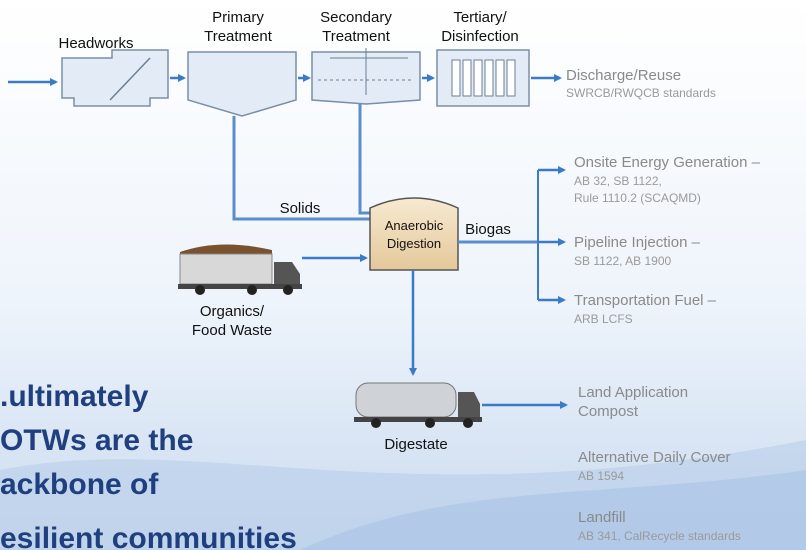  Describe the element at coordinates (74, 396) in the screenshot. I see `headline: .ultimately` at that location.